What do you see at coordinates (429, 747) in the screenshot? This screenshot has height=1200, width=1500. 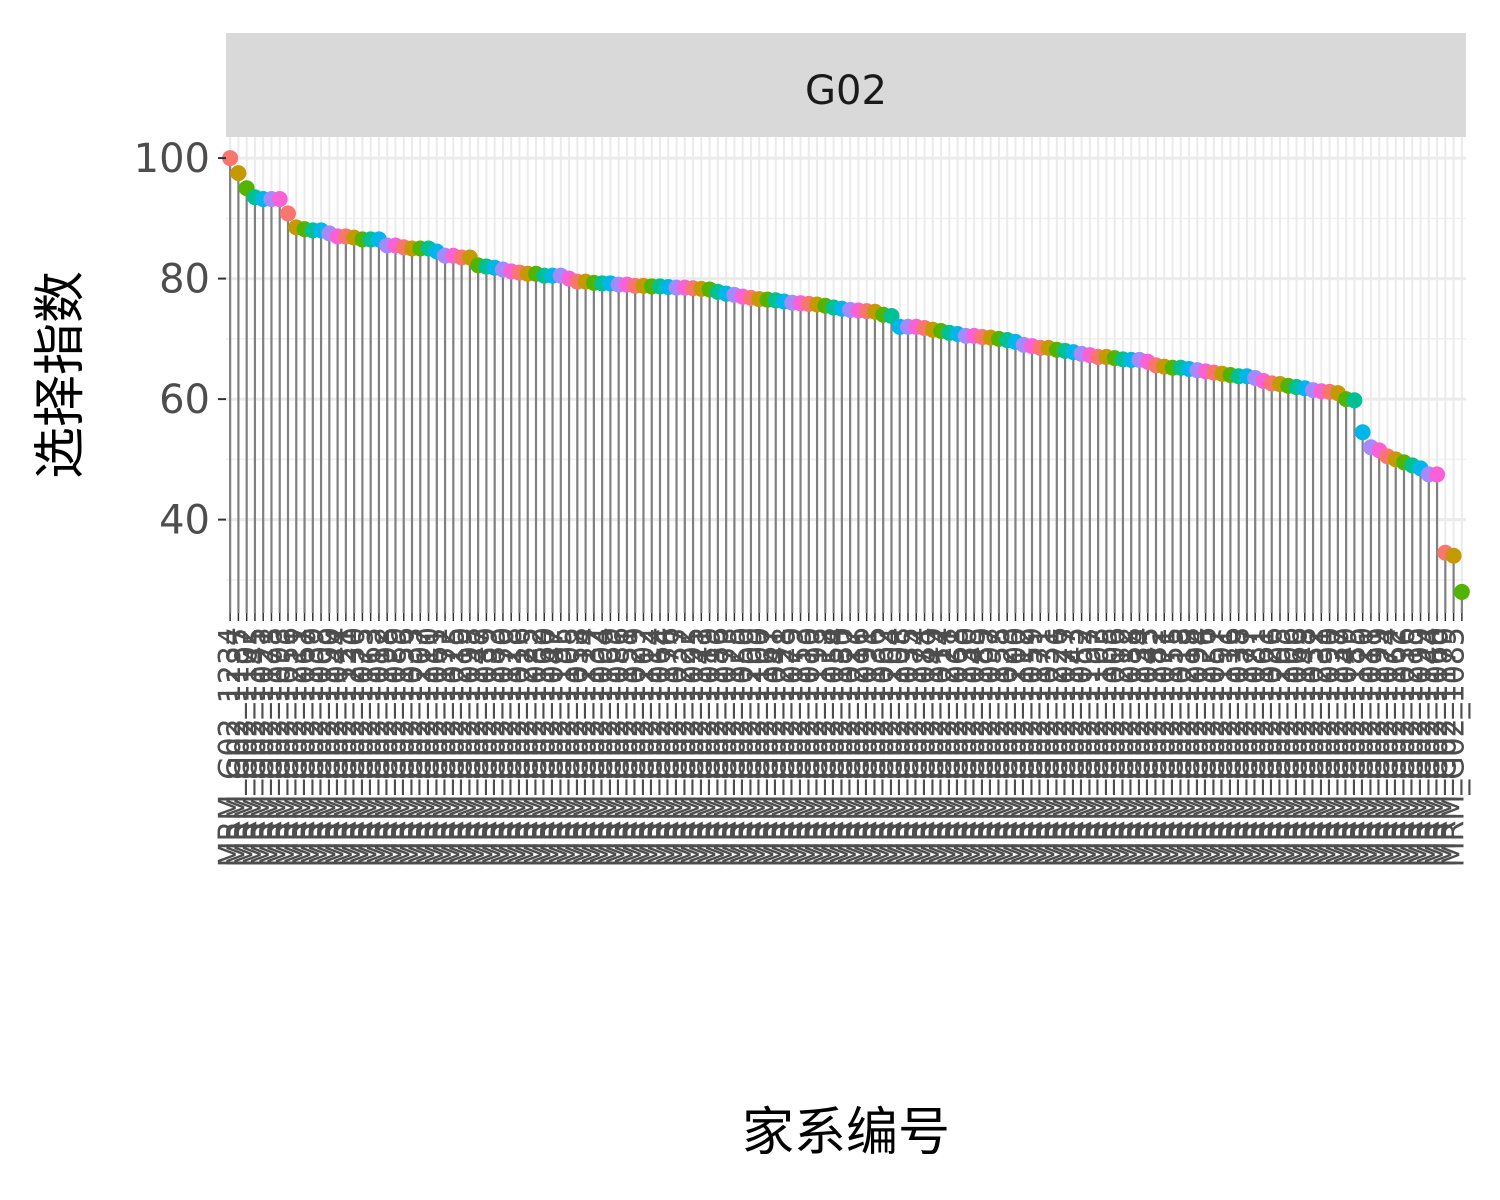 I see `x-tick-label: MRM_G02_1110` at bounding box center [429, 747].